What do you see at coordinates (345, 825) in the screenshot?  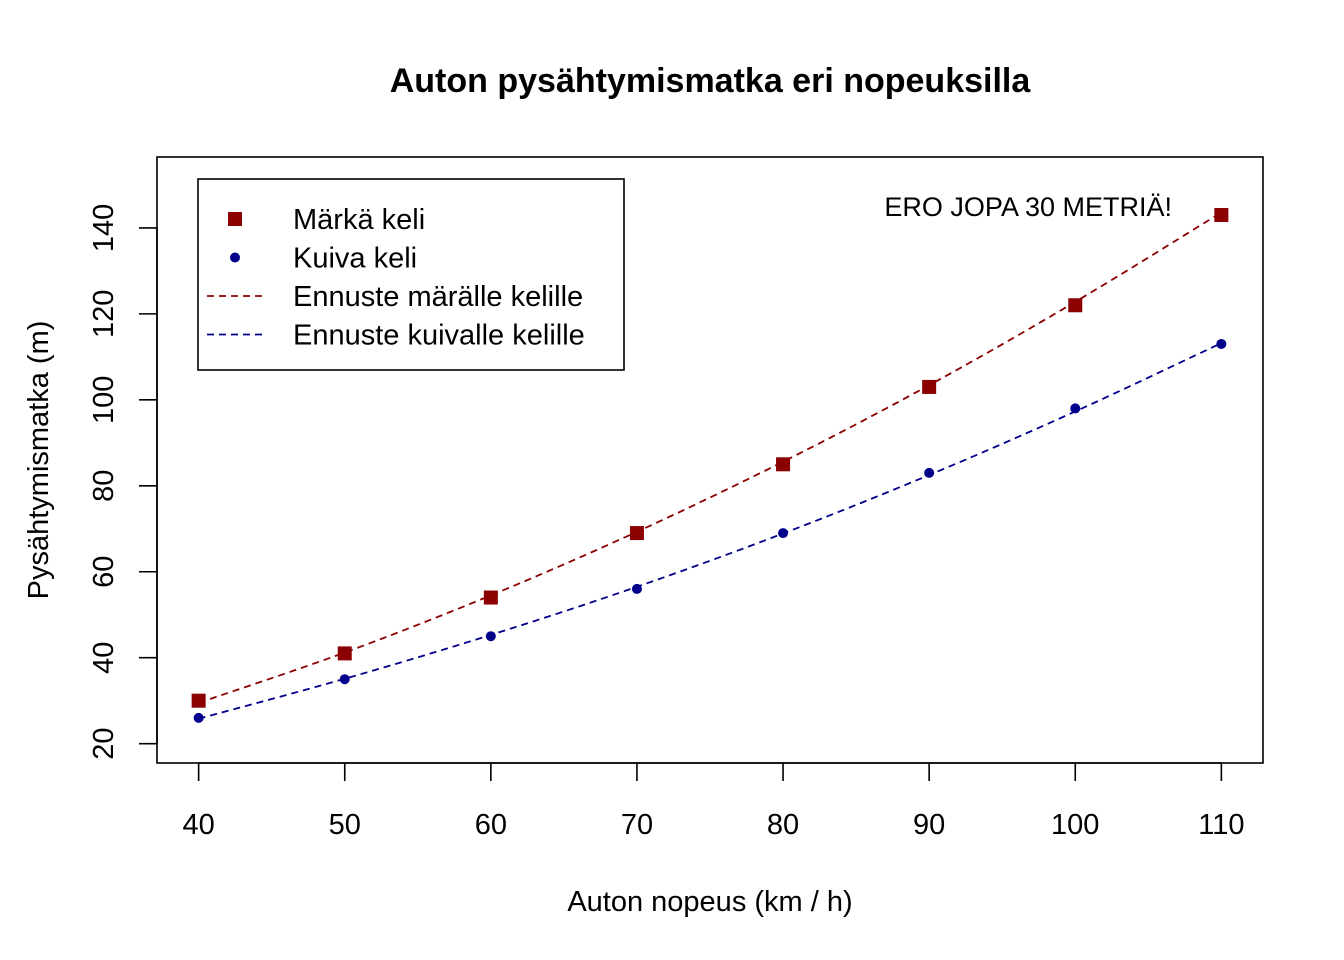 I see `x-tick-label: 50` at bounding box center [345, 825].